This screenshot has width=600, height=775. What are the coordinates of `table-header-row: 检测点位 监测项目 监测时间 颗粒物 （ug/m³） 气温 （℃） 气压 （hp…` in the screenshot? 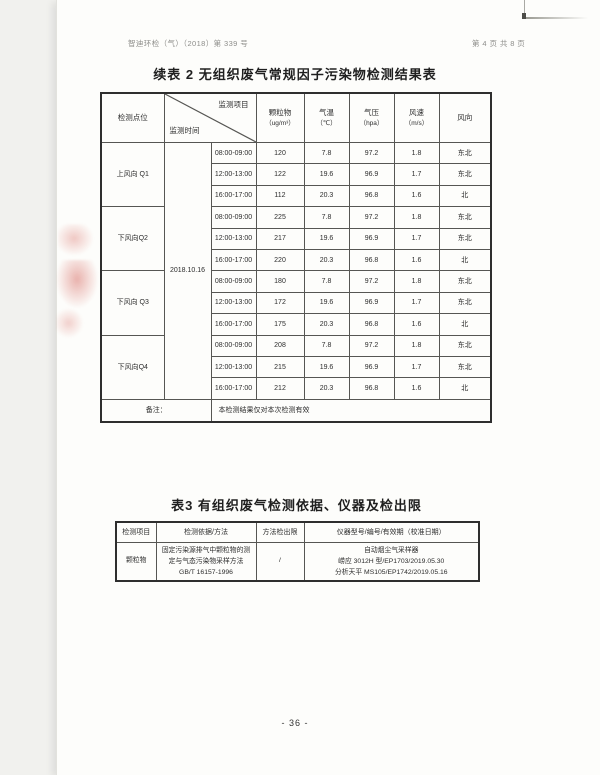 It's located at (296, 117).